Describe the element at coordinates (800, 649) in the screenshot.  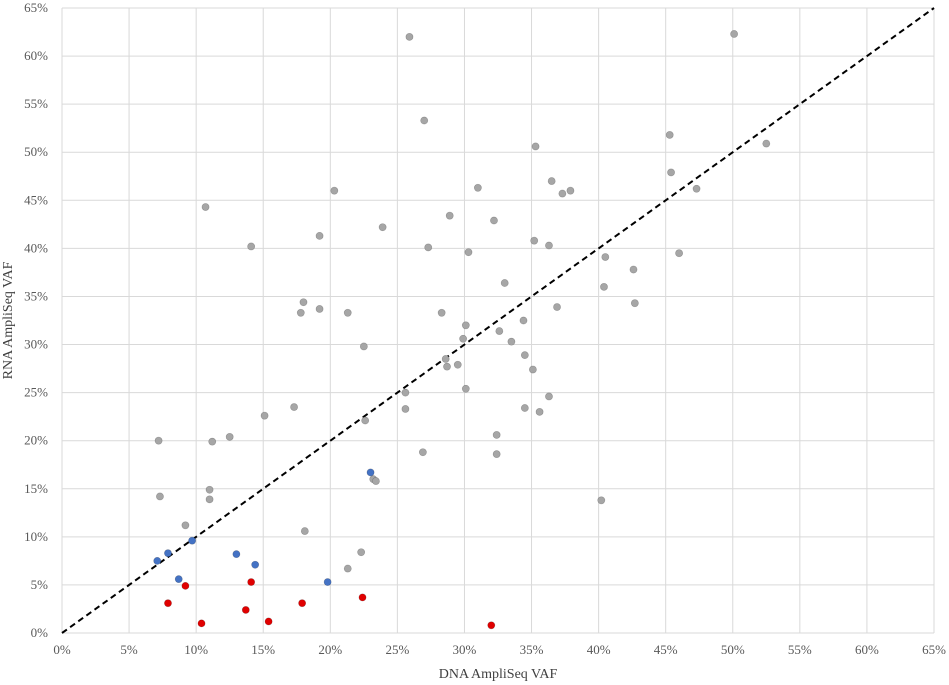
I see `x-tick-label: 55%` at that location.